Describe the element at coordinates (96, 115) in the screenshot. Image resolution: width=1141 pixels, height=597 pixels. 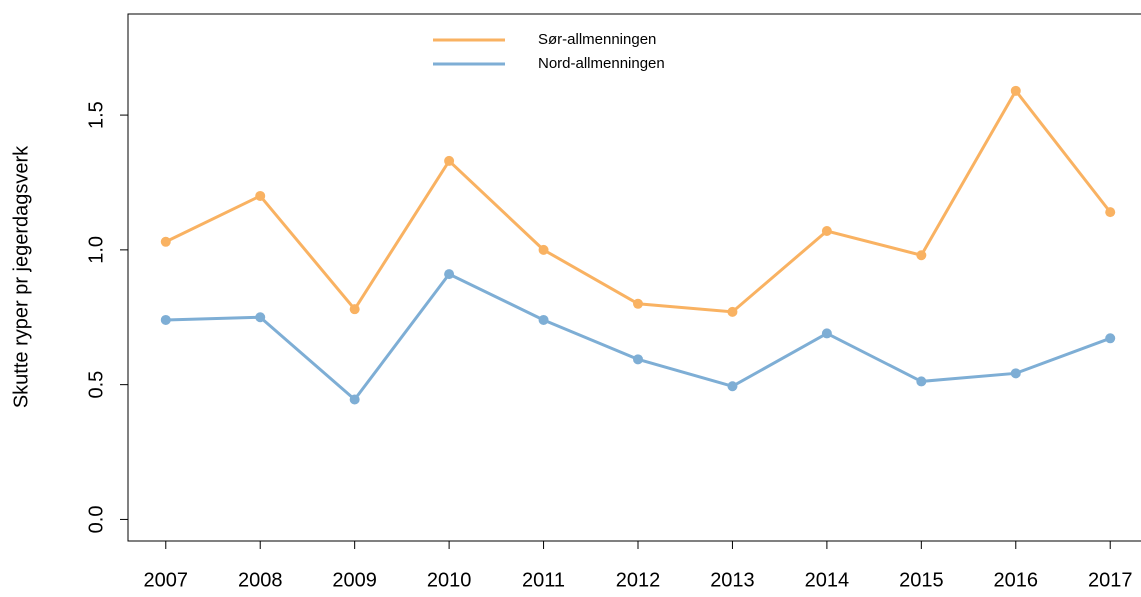
I see `y-tick-label: 1.5` at that location.